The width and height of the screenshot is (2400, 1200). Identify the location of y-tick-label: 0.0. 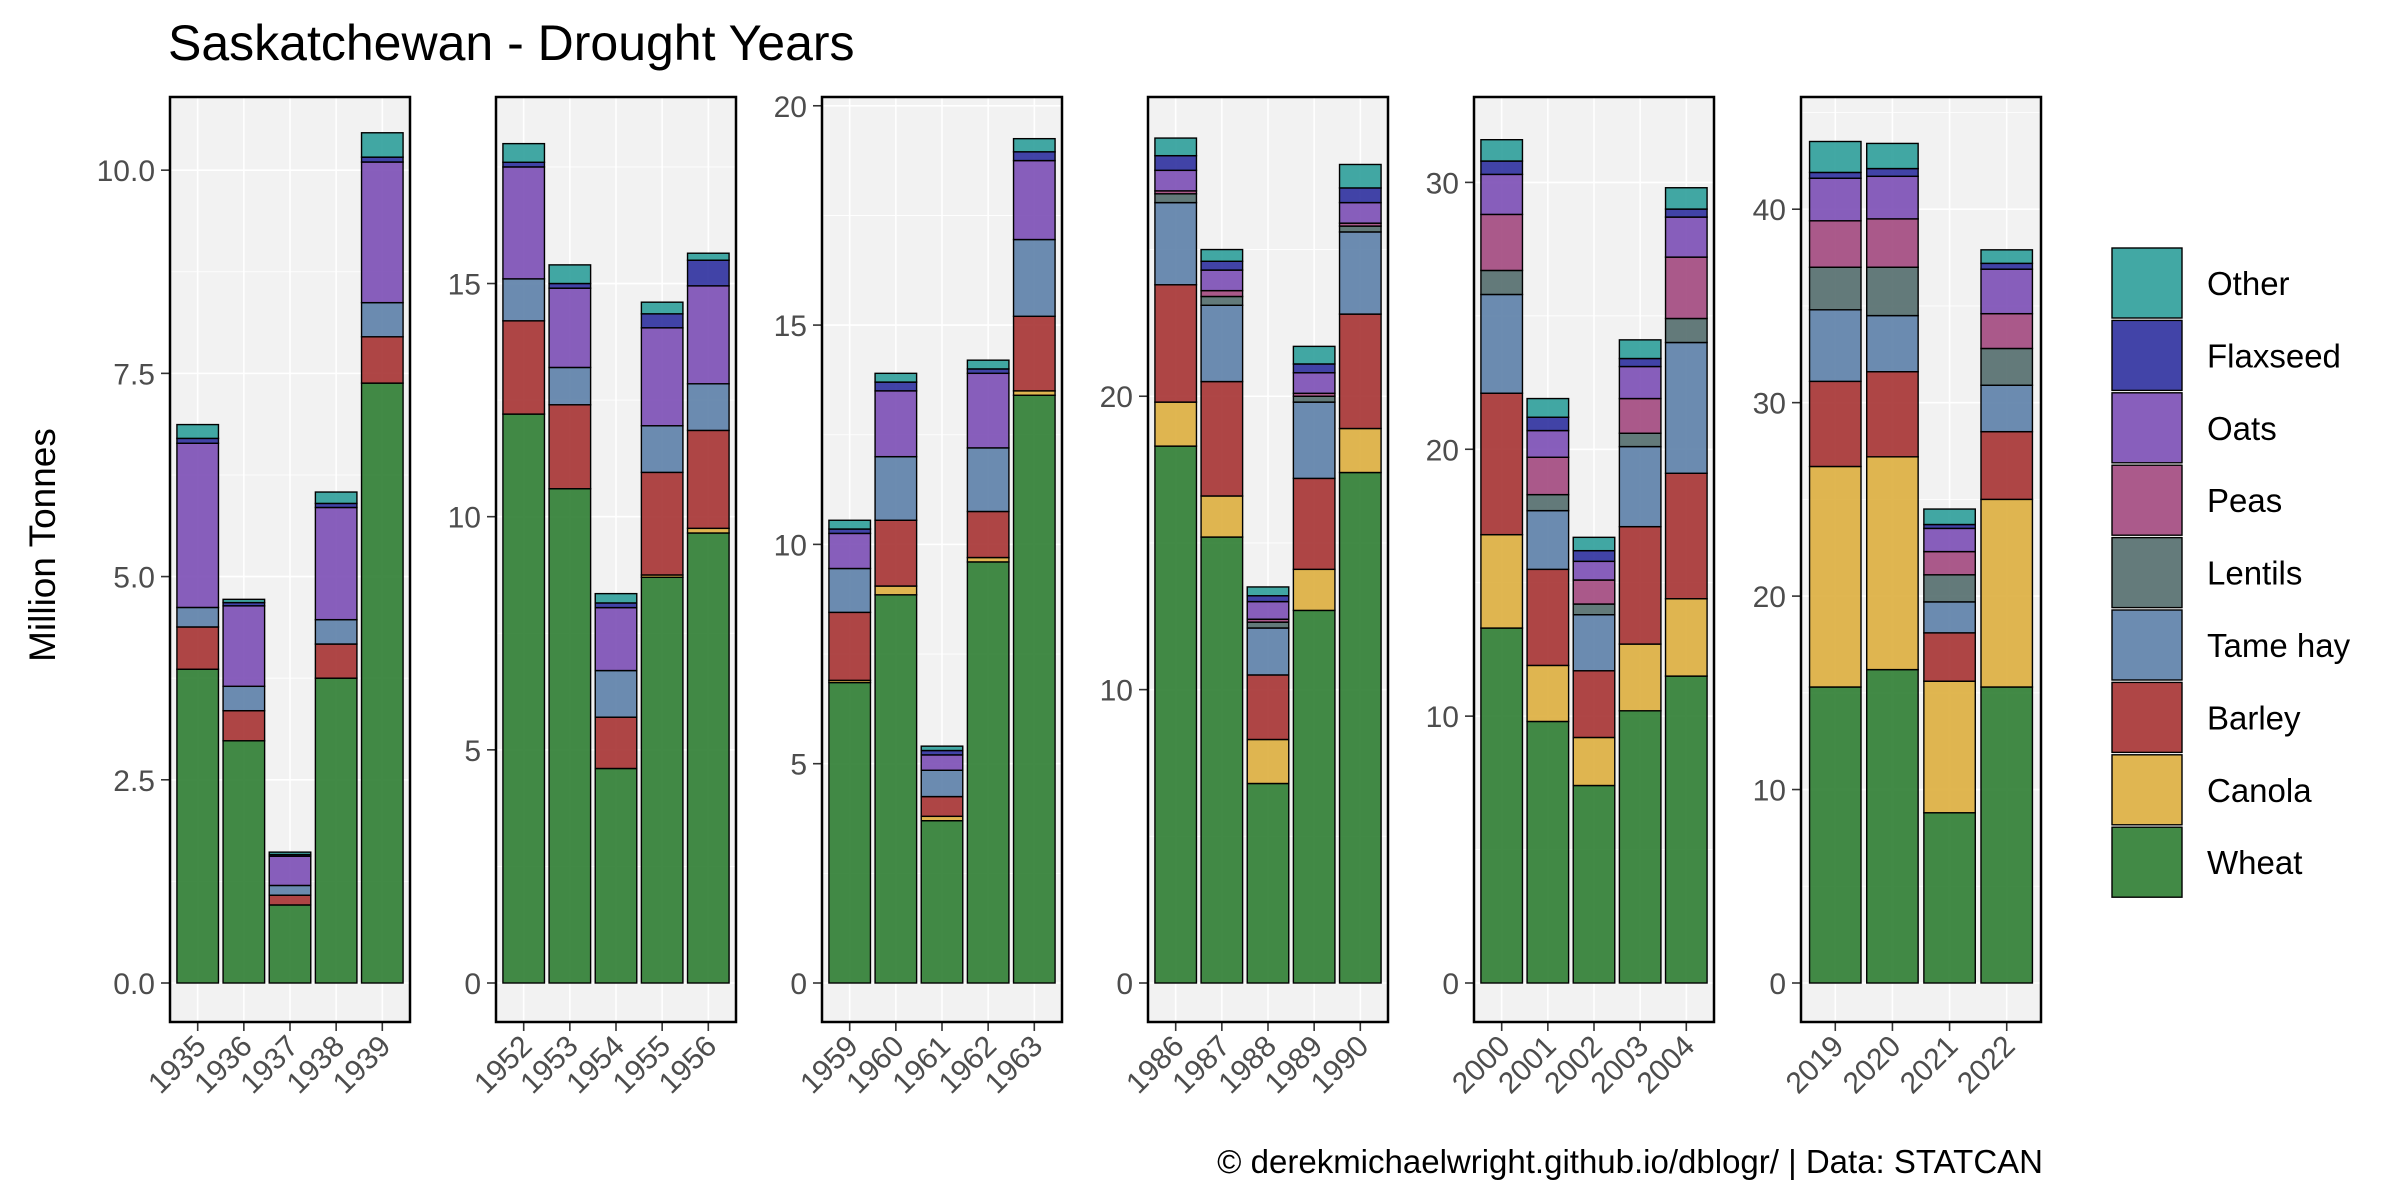
(134, 984).